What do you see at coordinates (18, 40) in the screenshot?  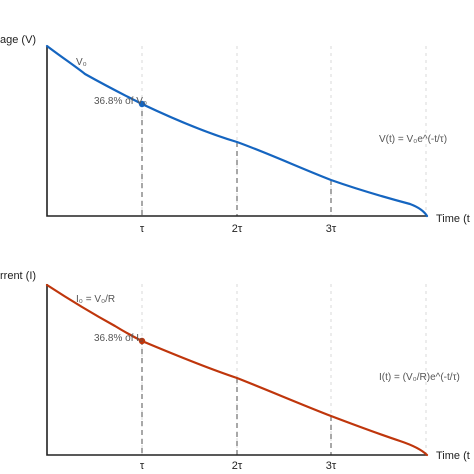 I see `voltage-y-axis-label: age (V)` at bounding box center [18, 40].